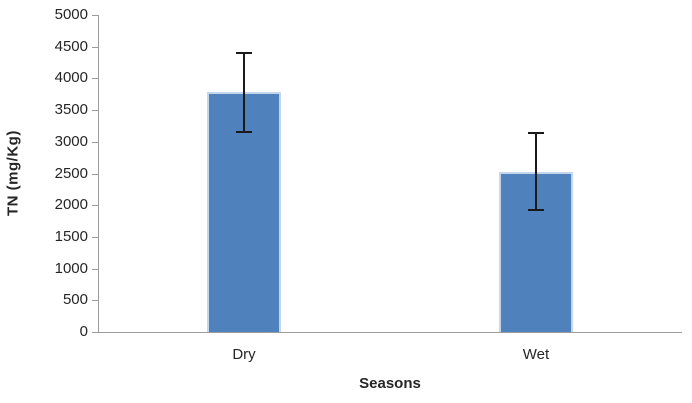  What do you see at coordinates (71, 46) in the screenshot?
I see `y-axis-tick-label: 4500` at bounding box center [71, 46].